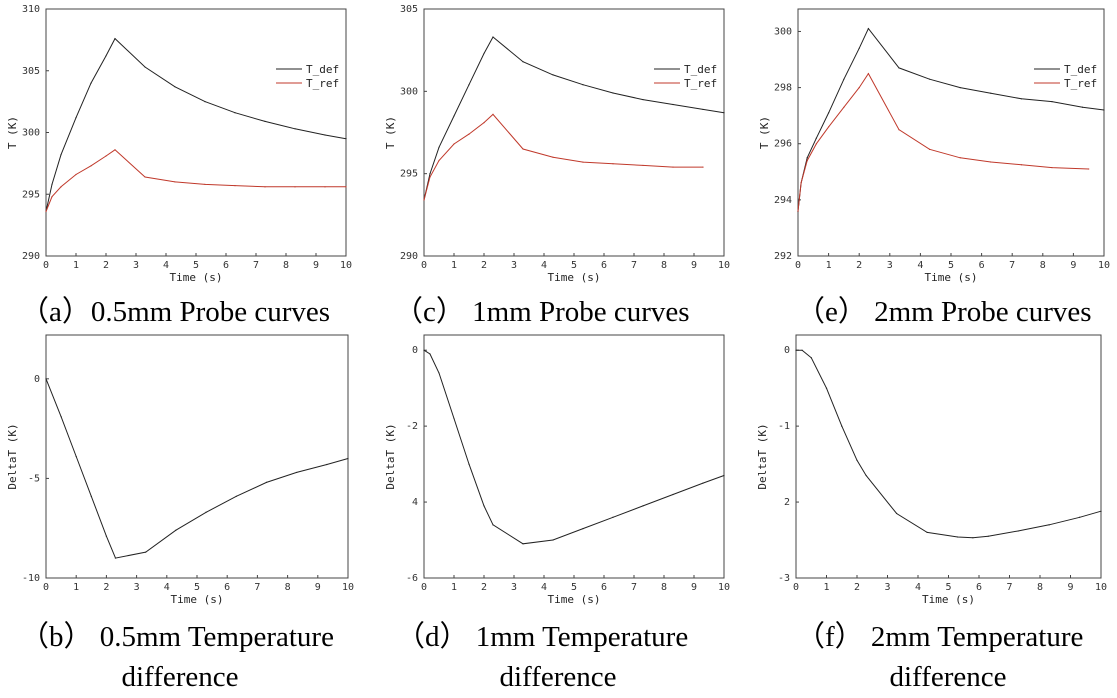 The width and height of the screenshot is (1117, 698). Describe the element at coordinates (558, 677) in the screenshot. I see `caption-d-line2: difference` at that location.